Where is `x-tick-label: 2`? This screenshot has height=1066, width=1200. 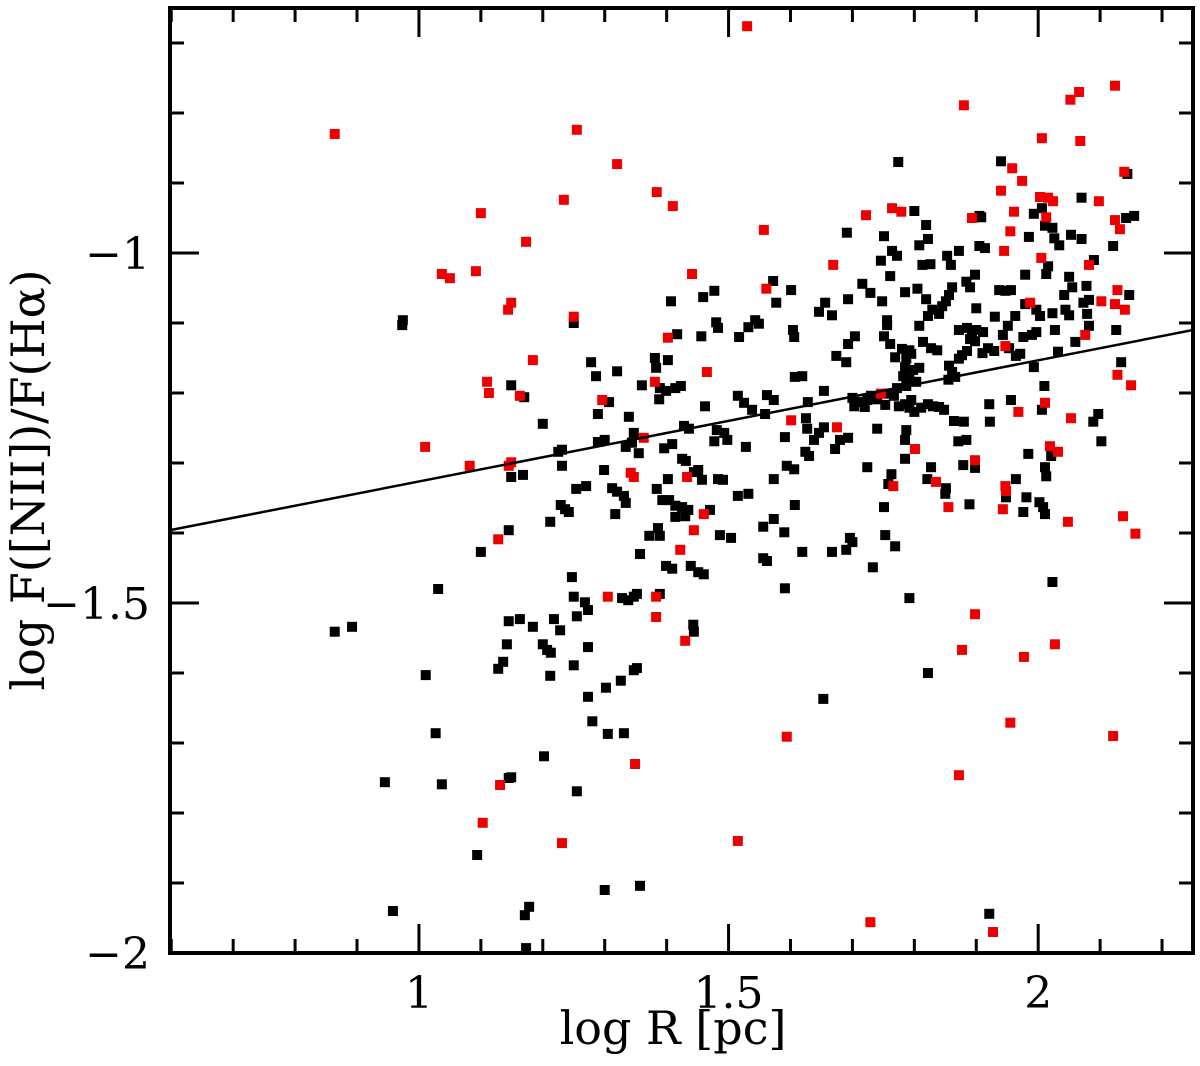 x-tick-label: 2 is located at coordinates (1038, 993).